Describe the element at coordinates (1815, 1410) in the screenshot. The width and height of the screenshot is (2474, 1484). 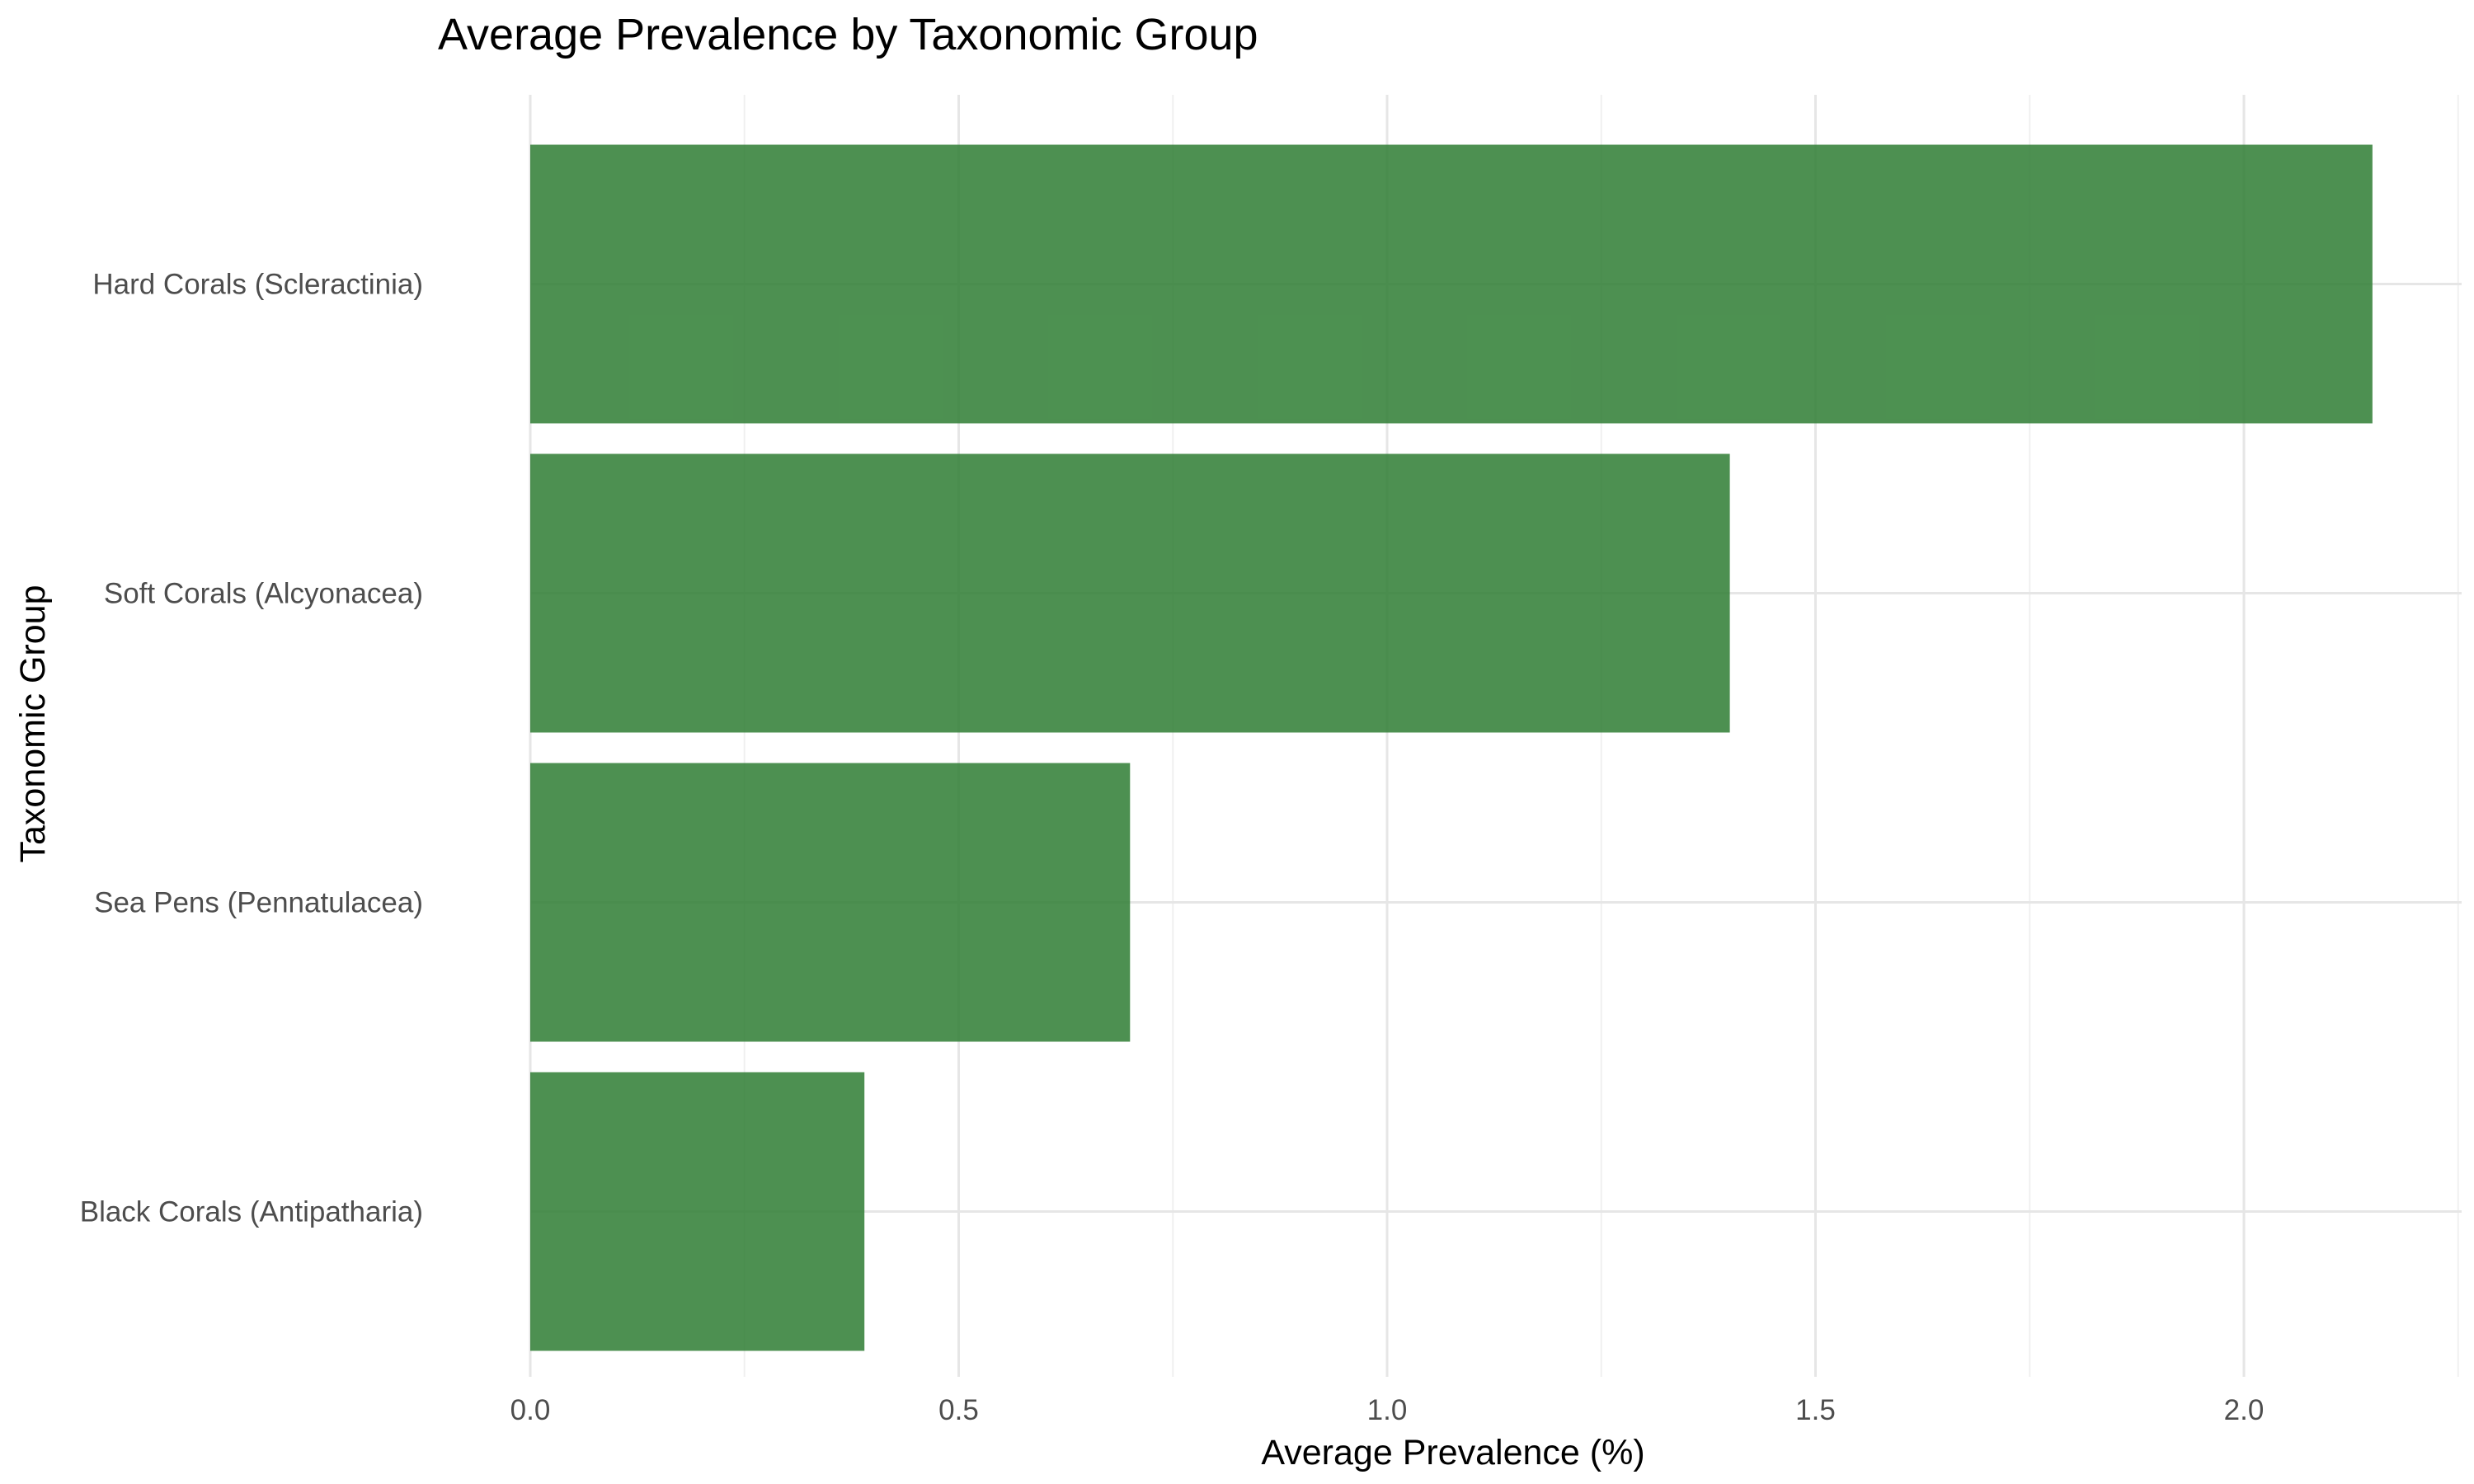
I see `x-tick-label: 1.5` at that location.